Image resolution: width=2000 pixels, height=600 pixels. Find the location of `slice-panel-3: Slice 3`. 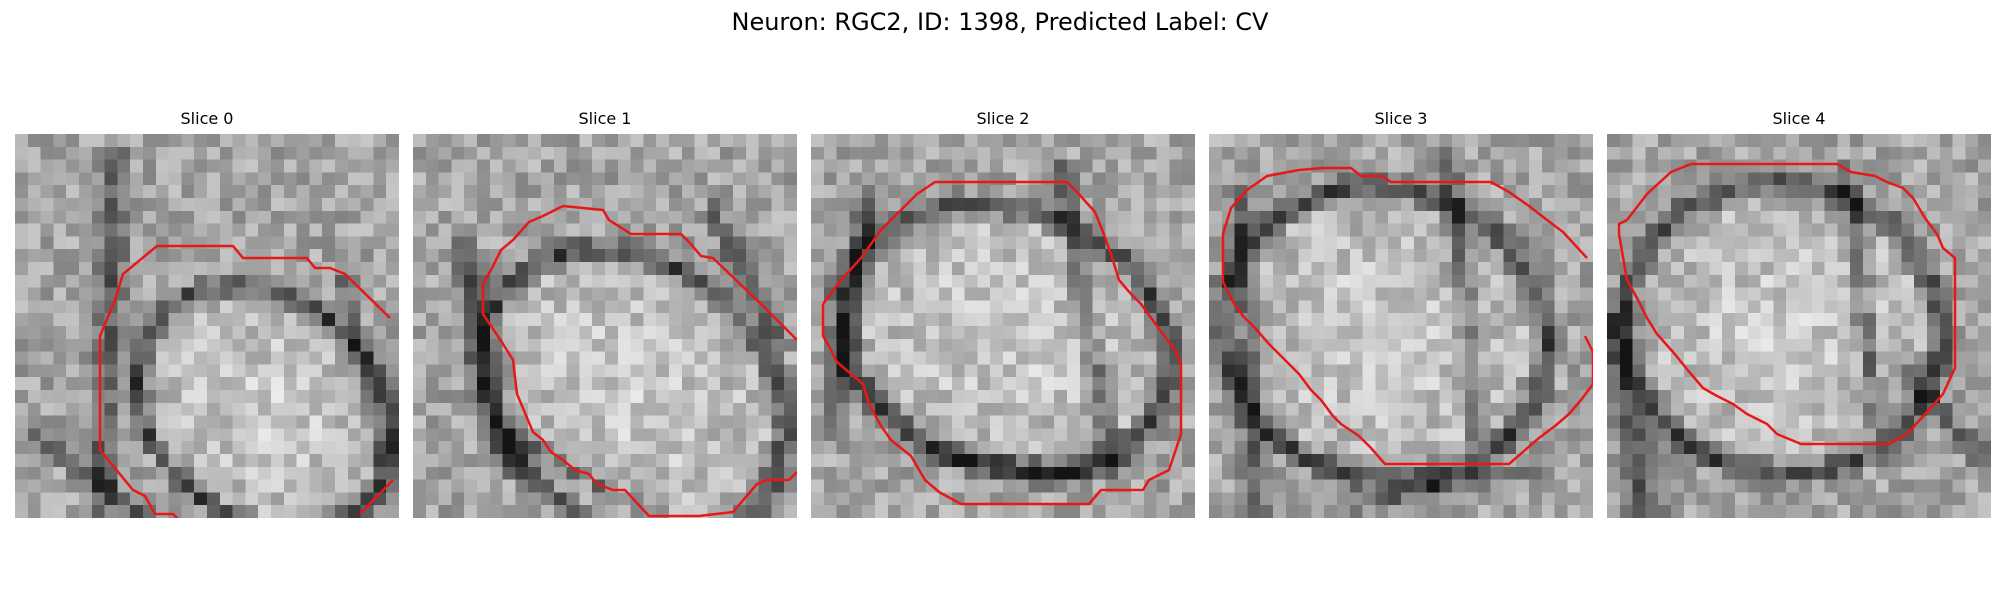

slice-panel-3: Slice 3 is located at coordinates (1401, 313).